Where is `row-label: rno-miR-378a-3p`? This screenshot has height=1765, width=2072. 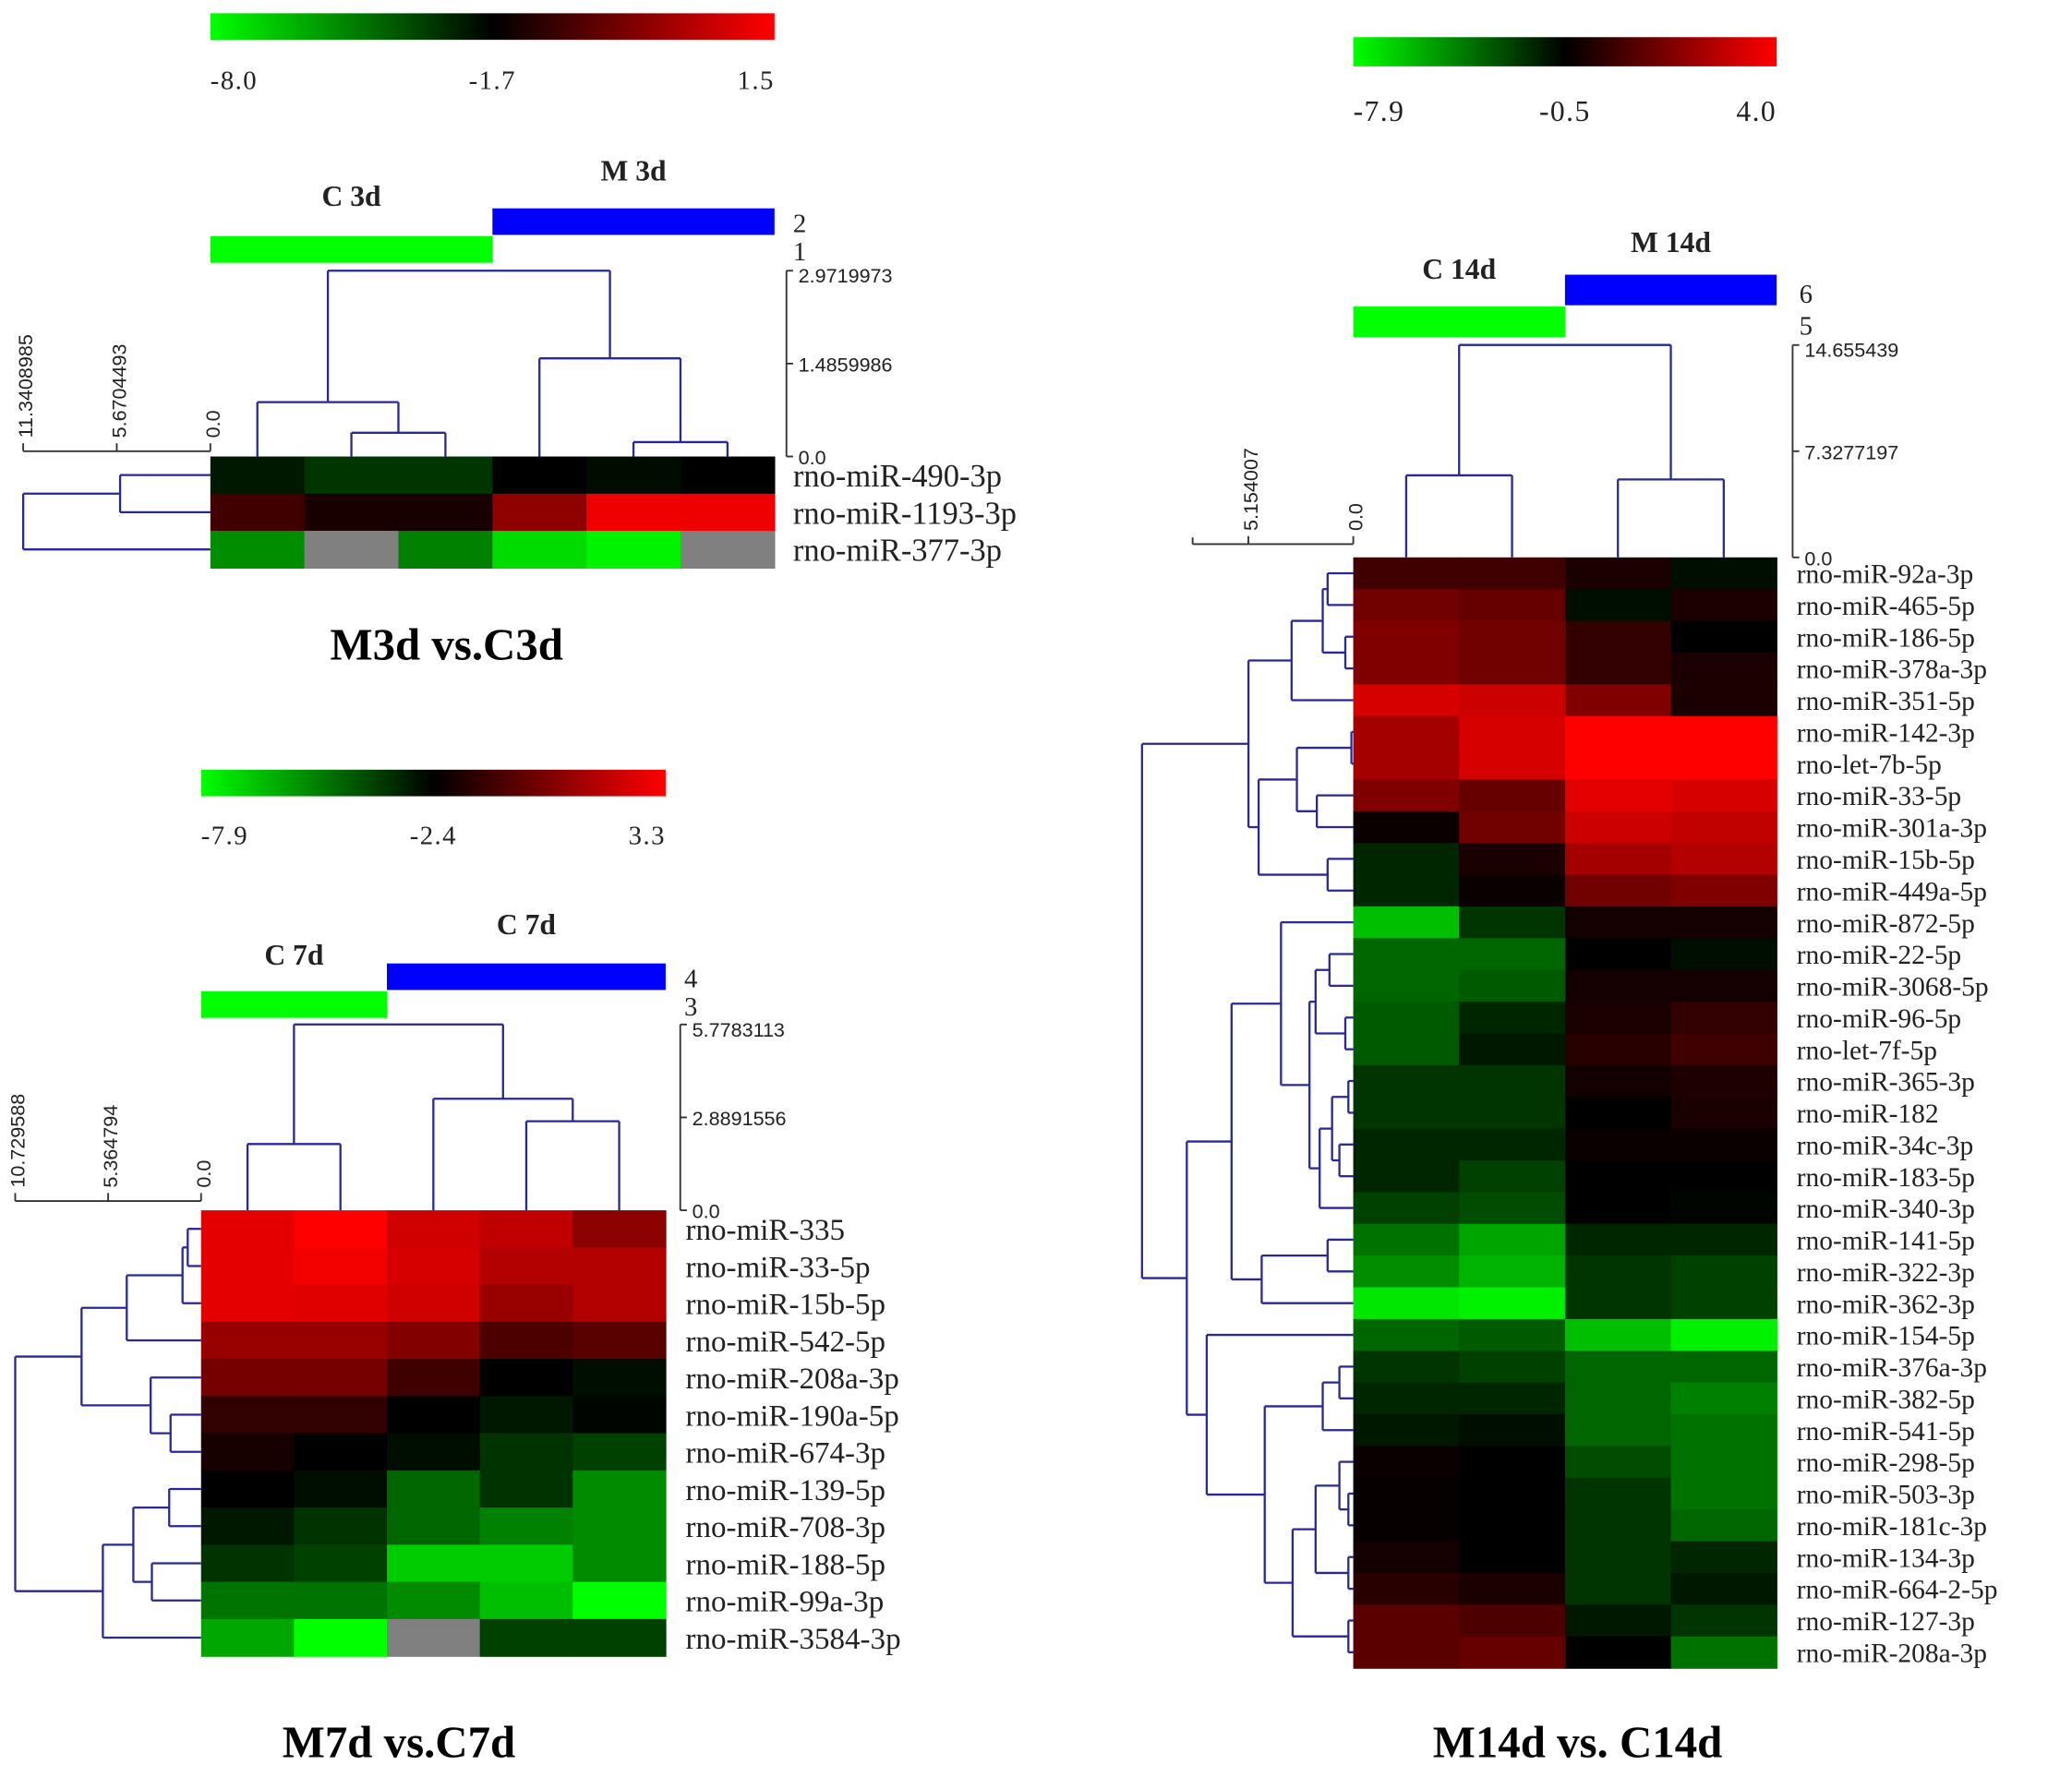 row-label: rno-miR-378a-3p is located at coordinates (1892, 670).